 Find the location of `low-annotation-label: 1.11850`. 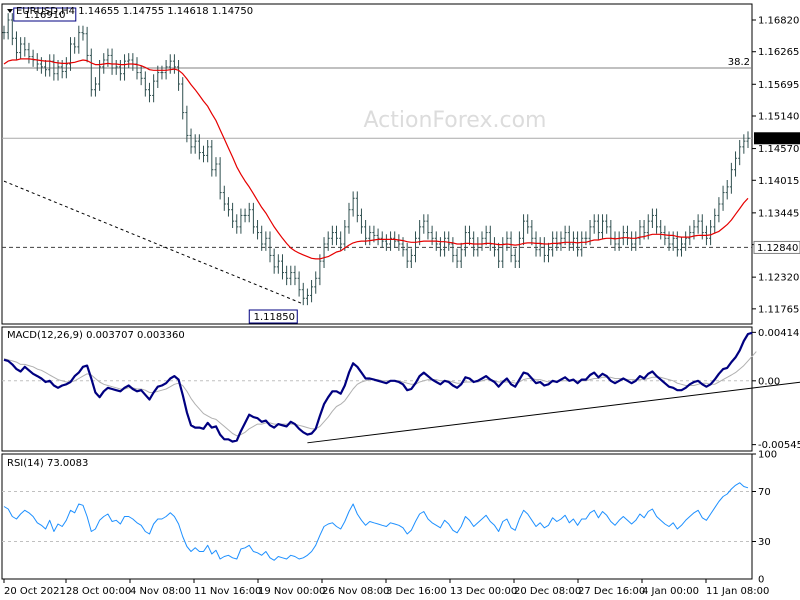

low-annotation-label: 1.11850 is located at coordinates (274, 317).